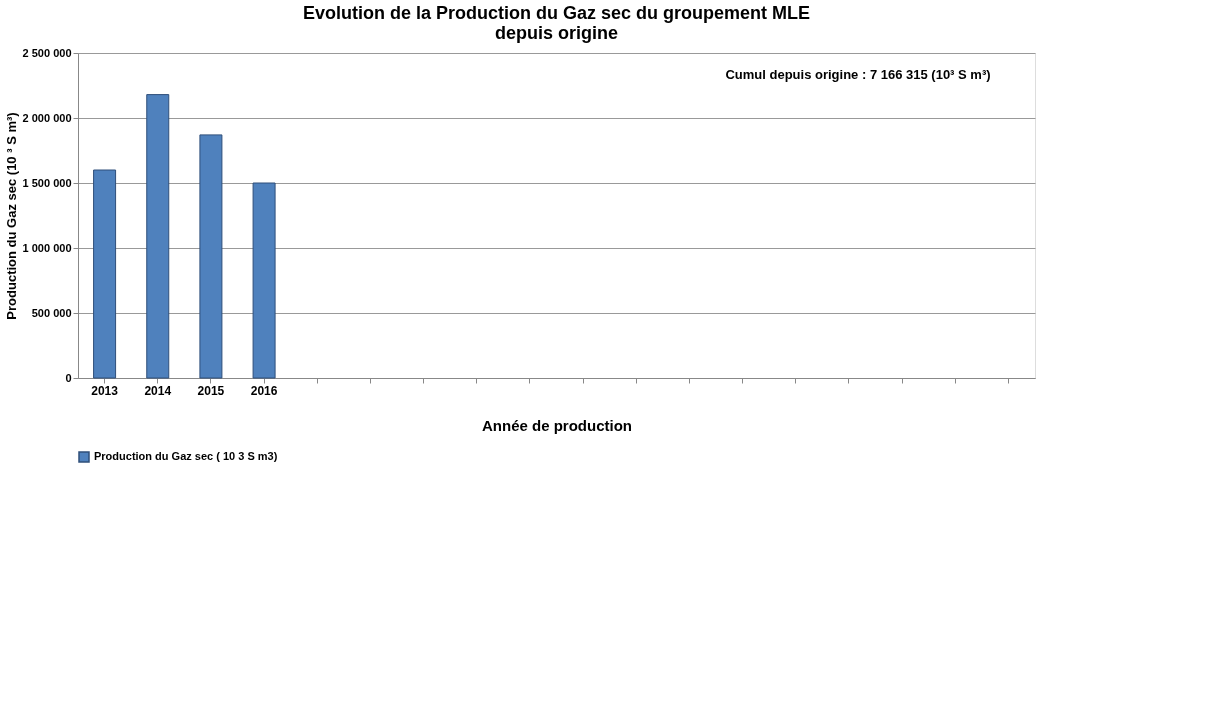 This screenshot has height=717, width=1218. What do you see at coordinates (211, 390) in the screenshot?
I see `x-tick-label: 2015` at bounding box center [211, 390].